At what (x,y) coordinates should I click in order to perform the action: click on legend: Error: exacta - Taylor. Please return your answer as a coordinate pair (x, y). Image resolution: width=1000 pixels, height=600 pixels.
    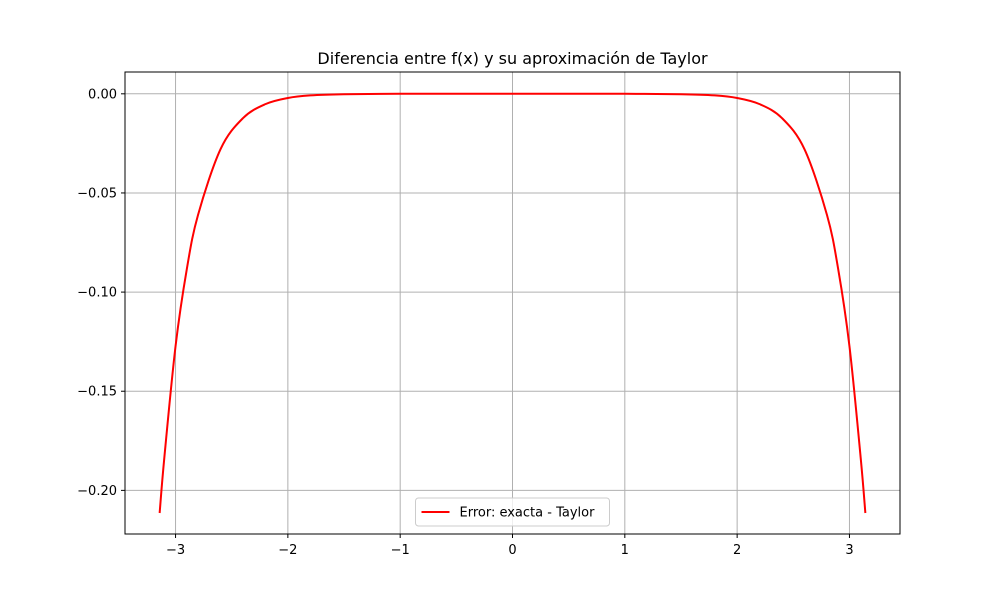
    Looking at the image, I should click on (512, 512).